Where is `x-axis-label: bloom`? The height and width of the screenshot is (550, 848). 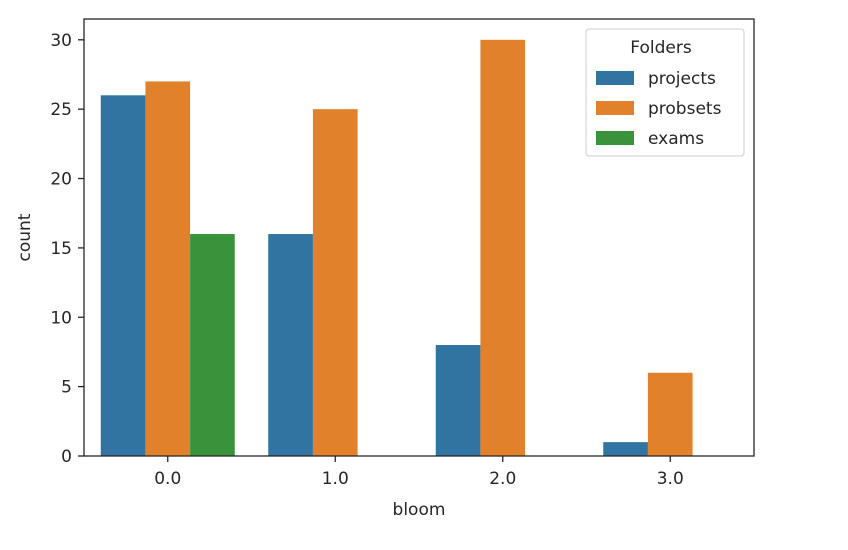 x-axis-label: bloom is located at coordinates (419, 510).